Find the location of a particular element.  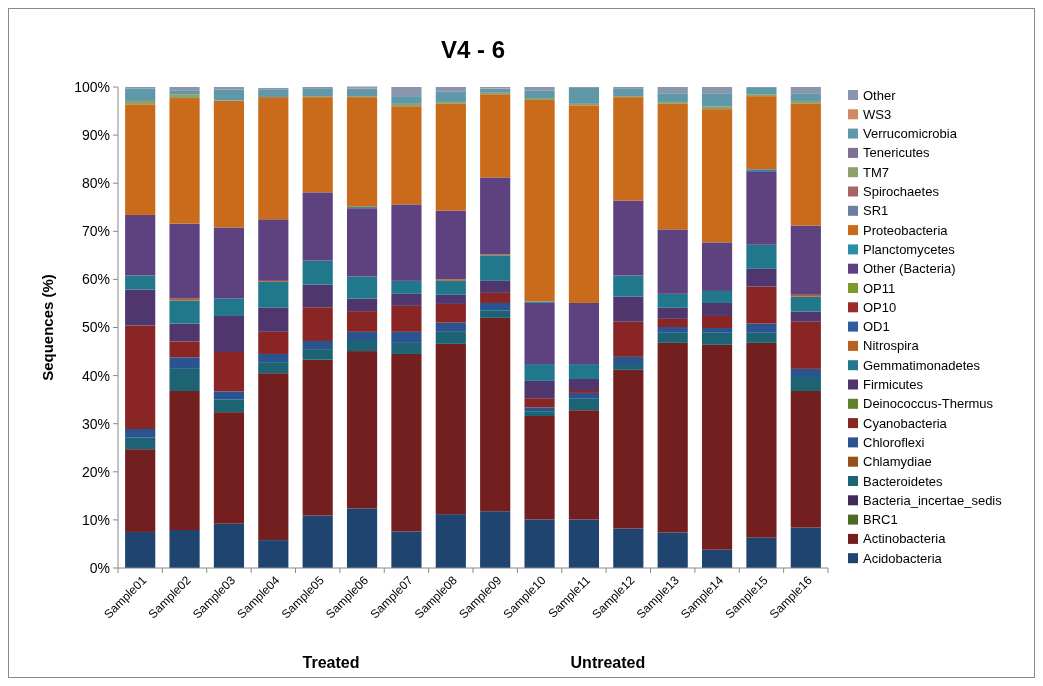

y-tick-label: 30% is located at coordinates (95, 423).